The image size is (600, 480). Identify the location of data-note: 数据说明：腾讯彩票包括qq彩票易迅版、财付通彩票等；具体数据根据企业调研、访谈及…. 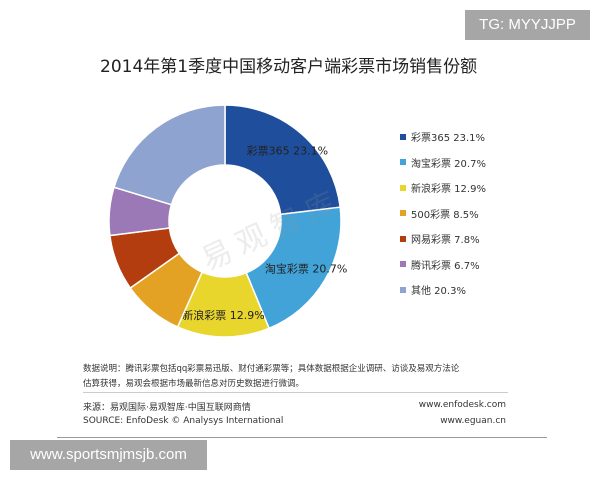
(293, 377).